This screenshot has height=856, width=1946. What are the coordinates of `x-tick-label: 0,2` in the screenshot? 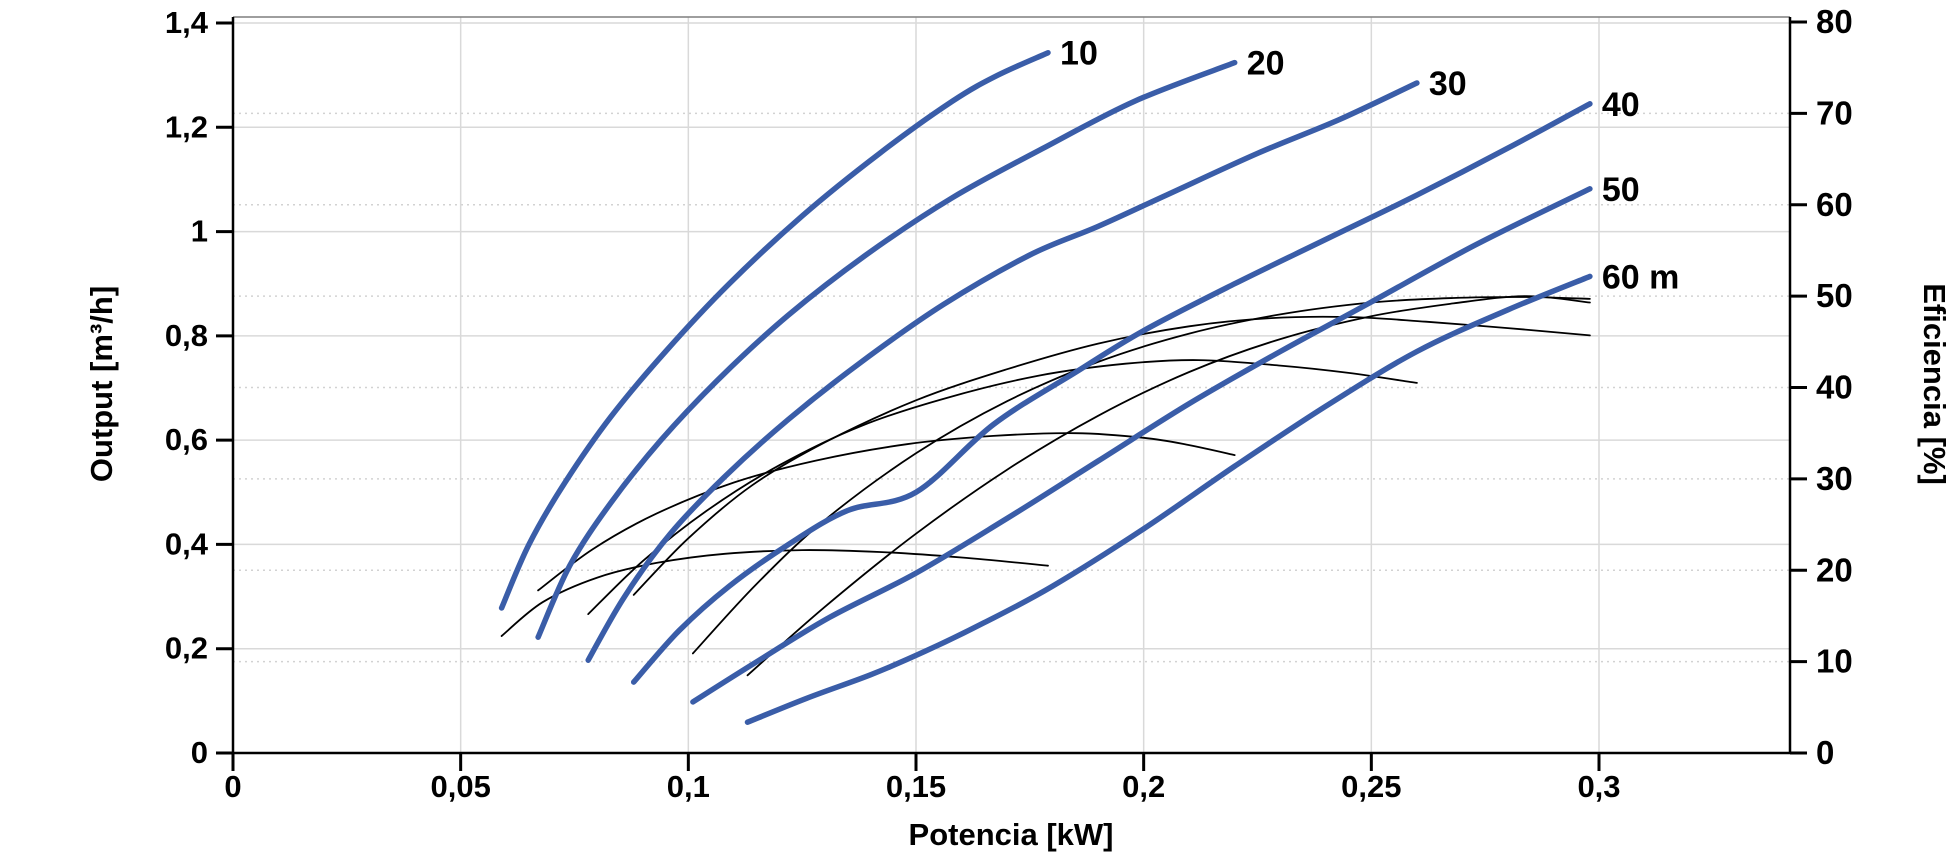 It's located at (1143, 786).